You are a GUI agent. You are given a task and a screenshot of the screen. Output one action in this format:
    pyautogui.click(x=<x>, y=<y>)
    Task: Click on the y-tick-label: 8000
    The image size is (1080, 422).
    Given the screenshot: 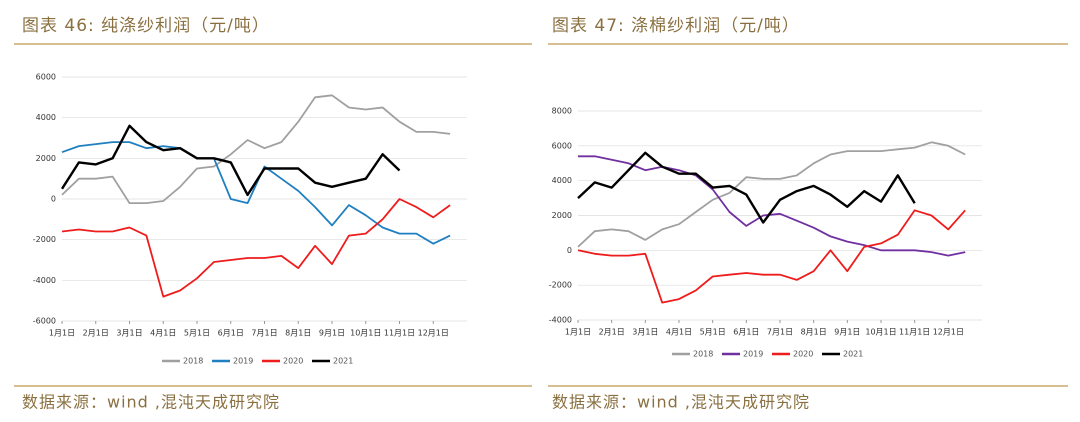 What is the action you would take?
    pyautogui.click(x=562, y=111)
    